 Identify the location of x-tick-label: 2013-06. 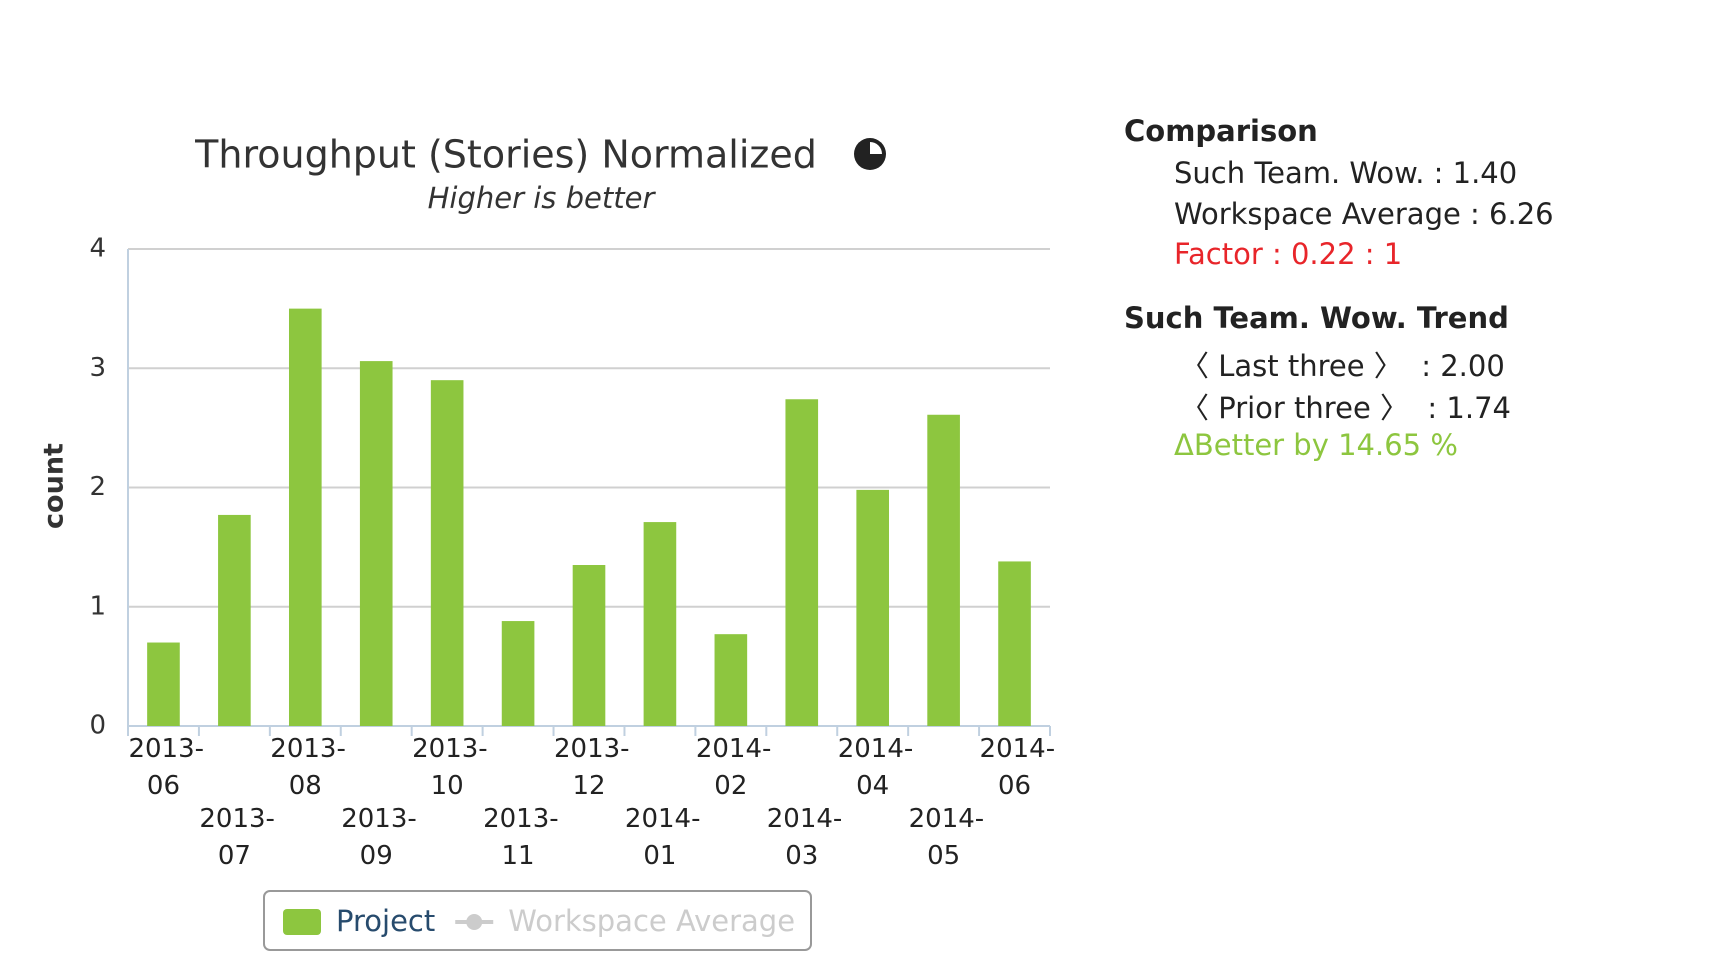
(166, 767).